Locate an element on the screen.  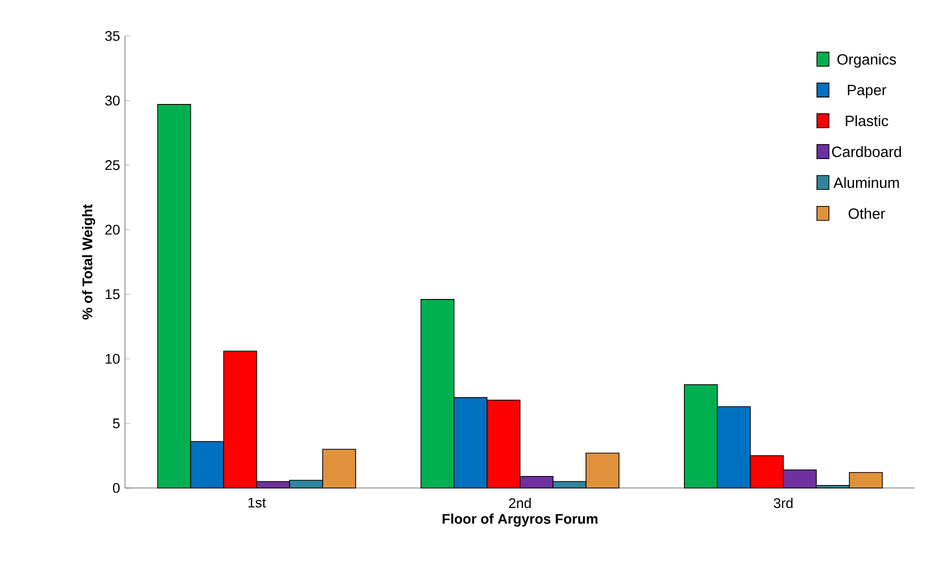
y-tick-label: 35 is located at coordinates (112, 36).